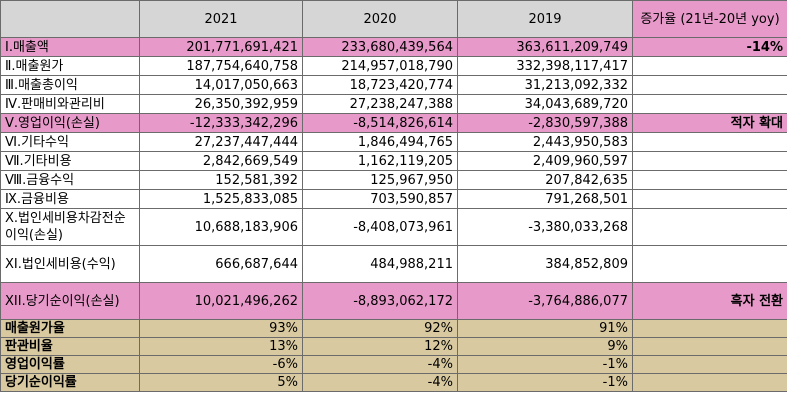  What do you see at coordinates (380, 227) in the screenshot?
I see `cell-2020: -8,408,073,961` at bounding box center [380, 227].